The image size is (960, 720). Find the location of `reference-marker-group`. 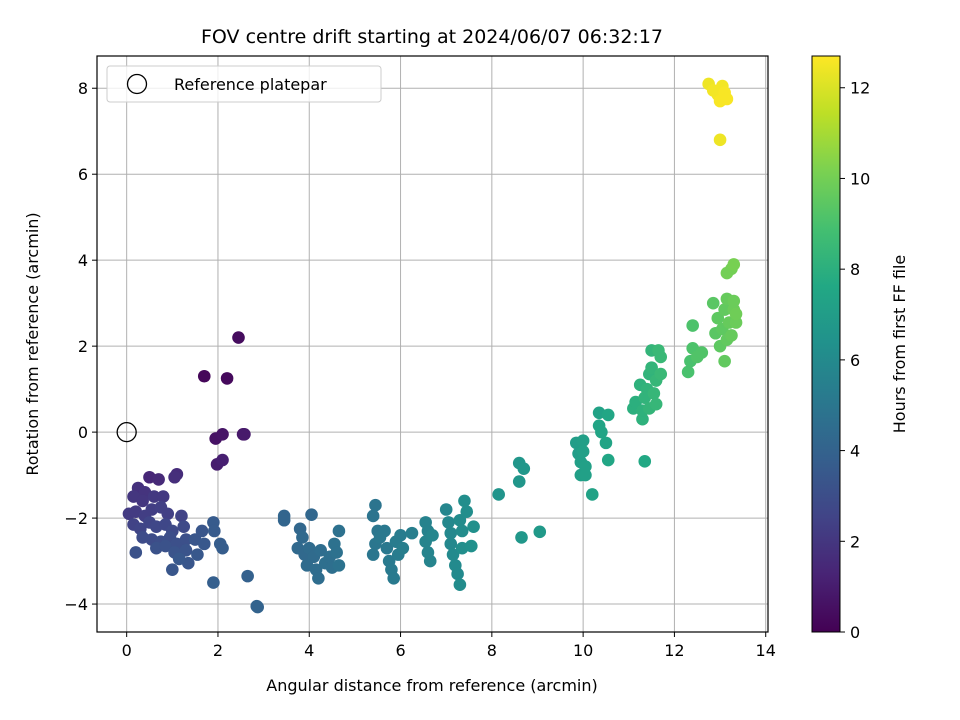

reference-marker-group is located at coordinates (126, 432).